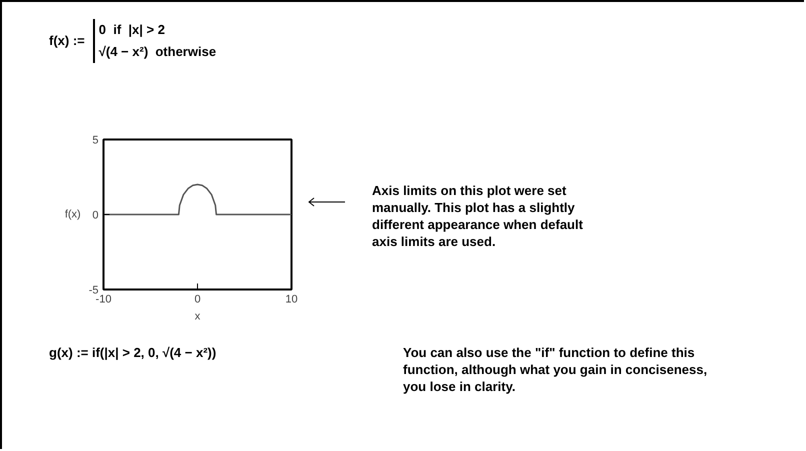  Describe the element at coordinates (555, 369) in the screenshot. I see `text: You can also use the "if" function to define this function, although what you gain in conciseness, you lose in clarity.` at that location.